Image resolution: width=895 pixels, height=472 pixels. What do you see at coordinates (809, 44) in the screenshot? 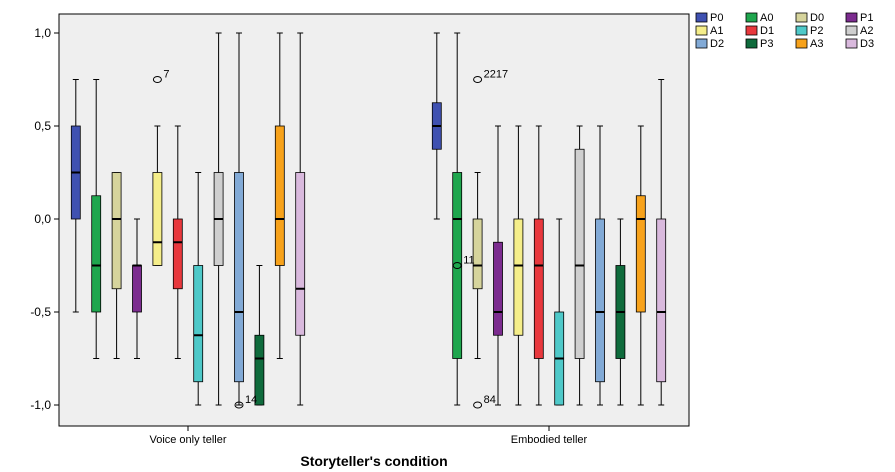
I see `legend-item-a3: A3` at bounding box center [809, 44].